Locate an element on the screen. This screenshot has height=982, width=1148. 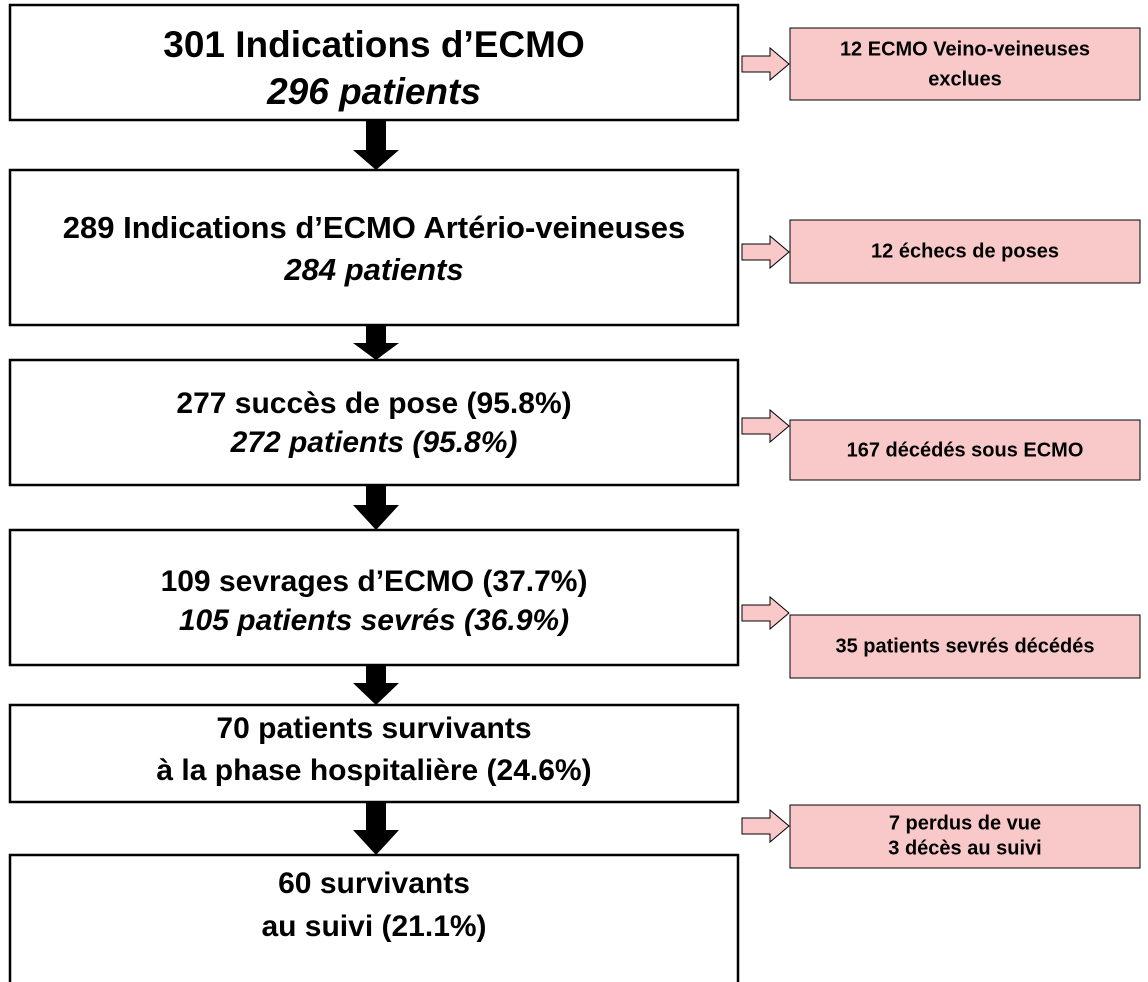
exclusion-text: 35 patients sevrés décédés is located at coordinates (964, 646).